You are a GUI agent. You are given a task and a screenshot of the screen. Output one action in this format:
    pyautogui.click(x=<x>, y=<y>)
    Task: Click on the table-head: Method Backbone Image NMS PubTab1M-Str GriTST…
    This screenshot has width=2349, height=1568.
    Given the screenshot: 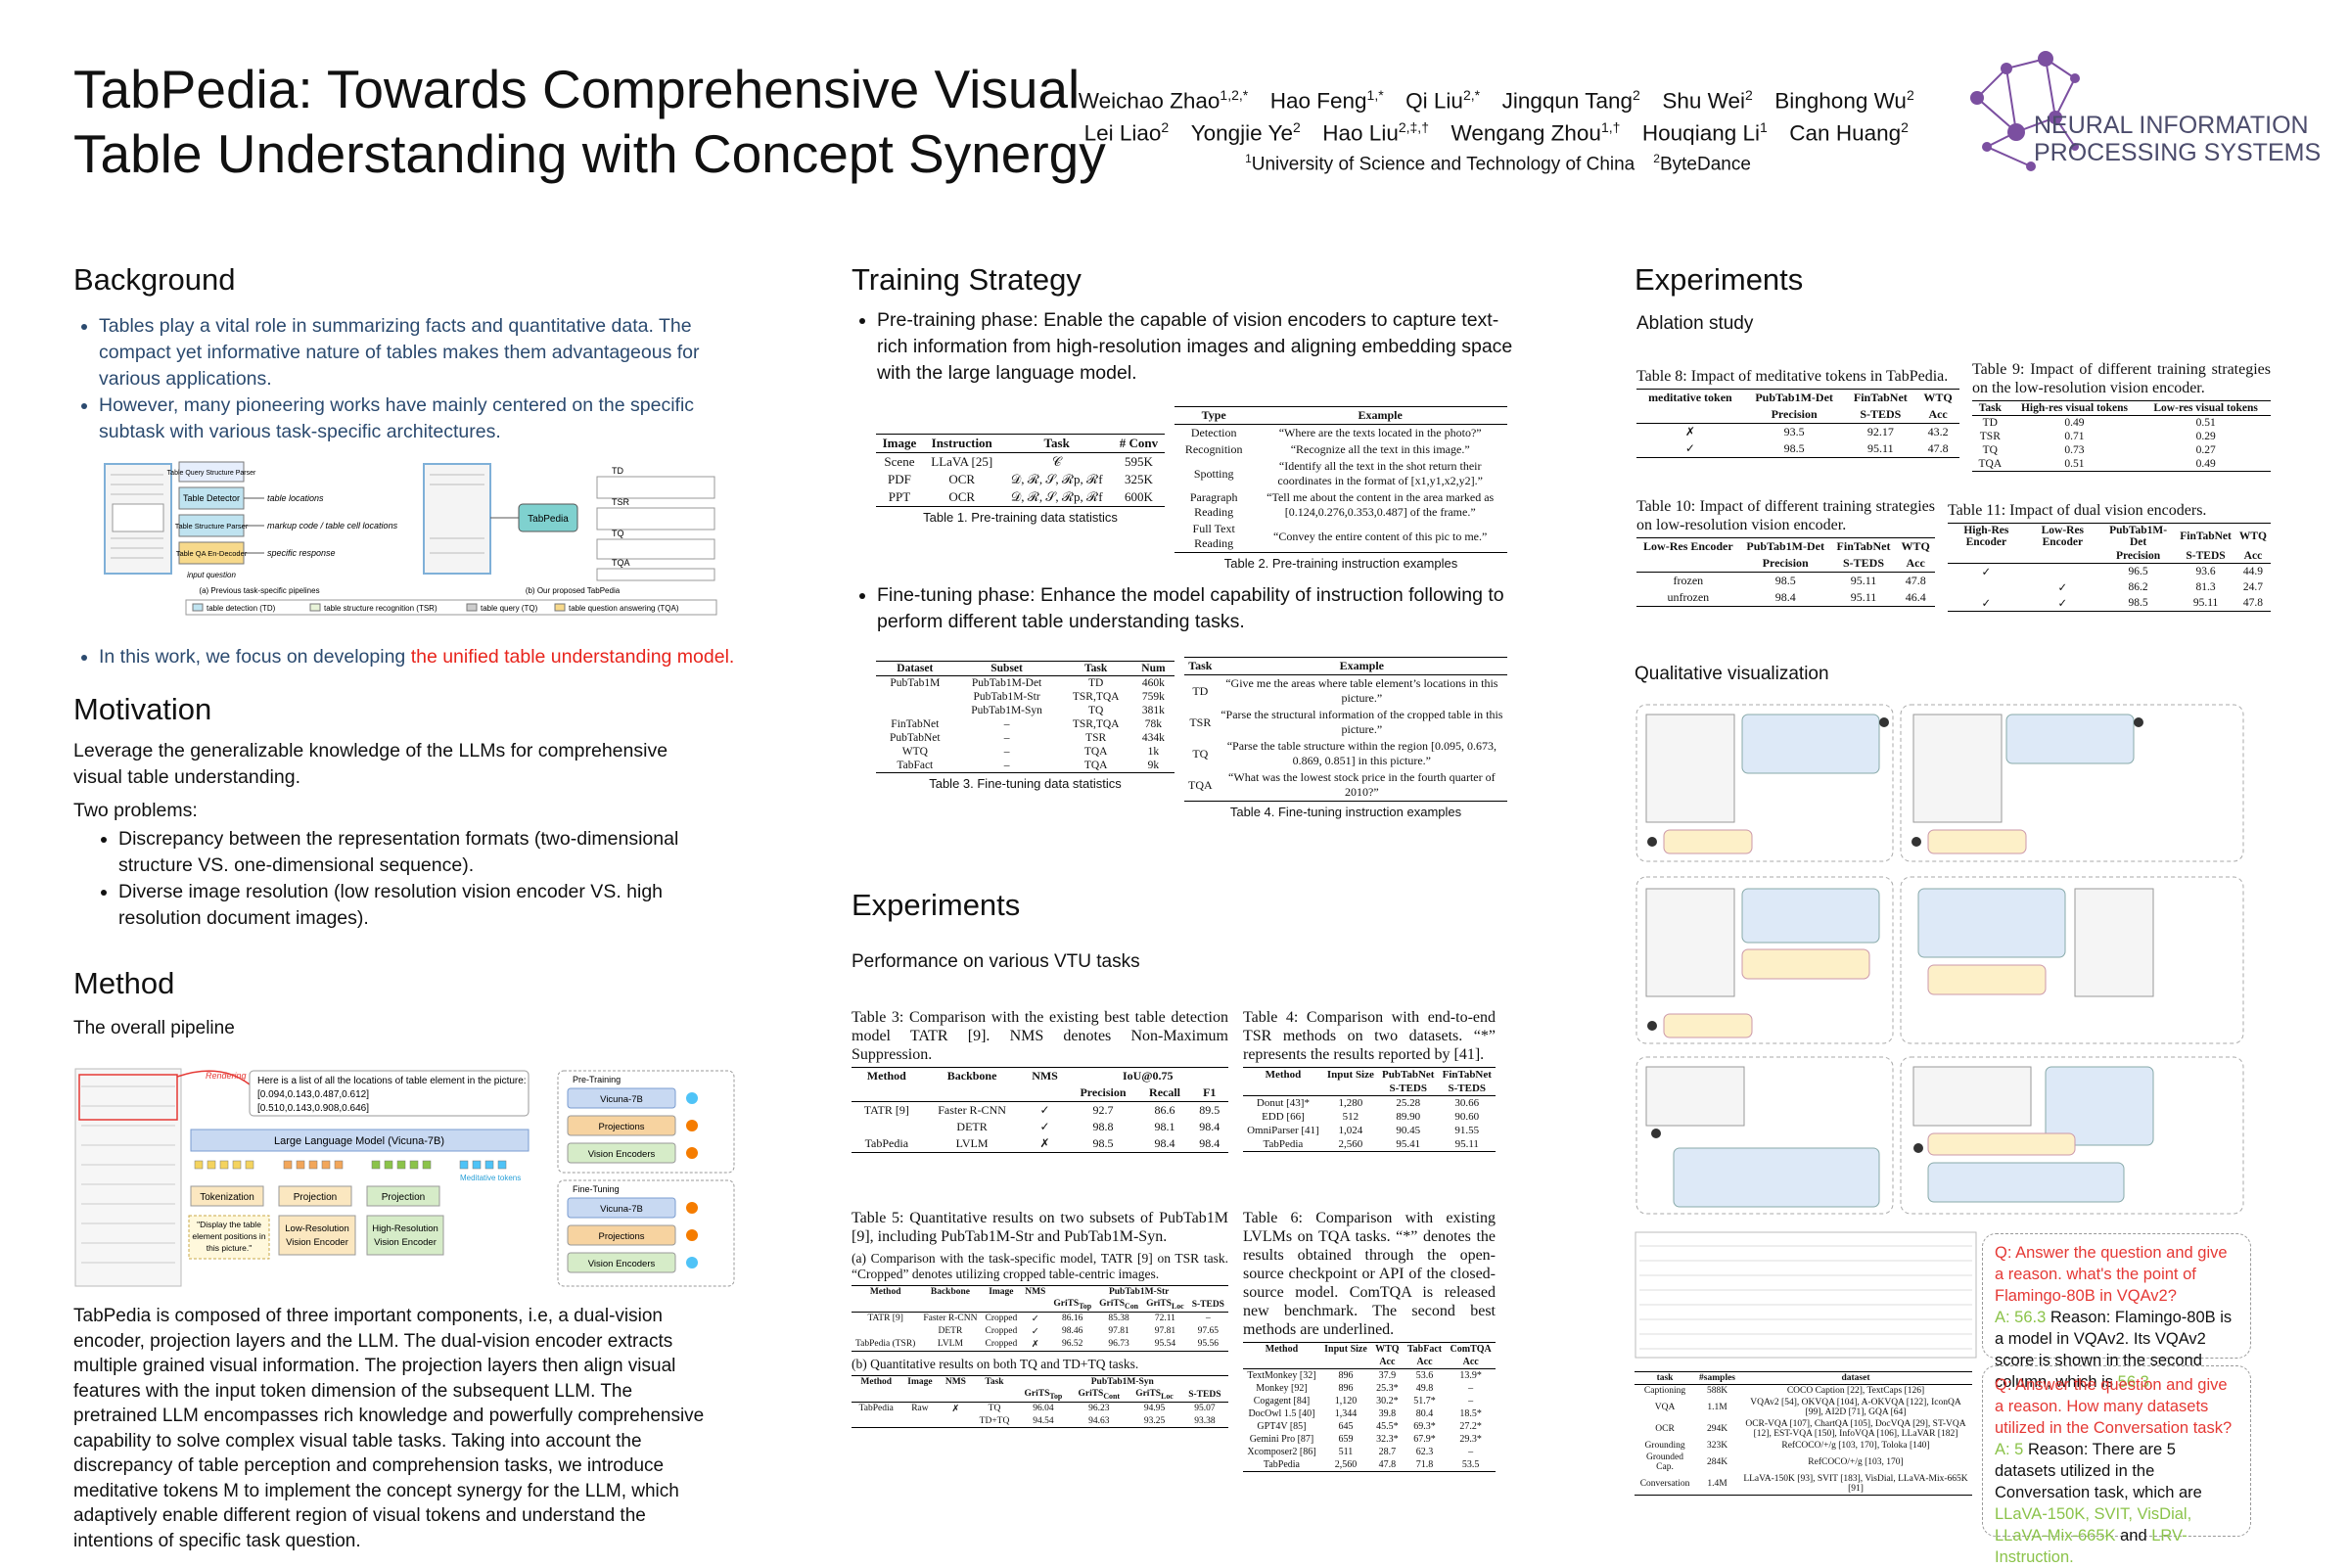 What is the action you would take?
    pyautogui.click(x=1040, y=1299)
    